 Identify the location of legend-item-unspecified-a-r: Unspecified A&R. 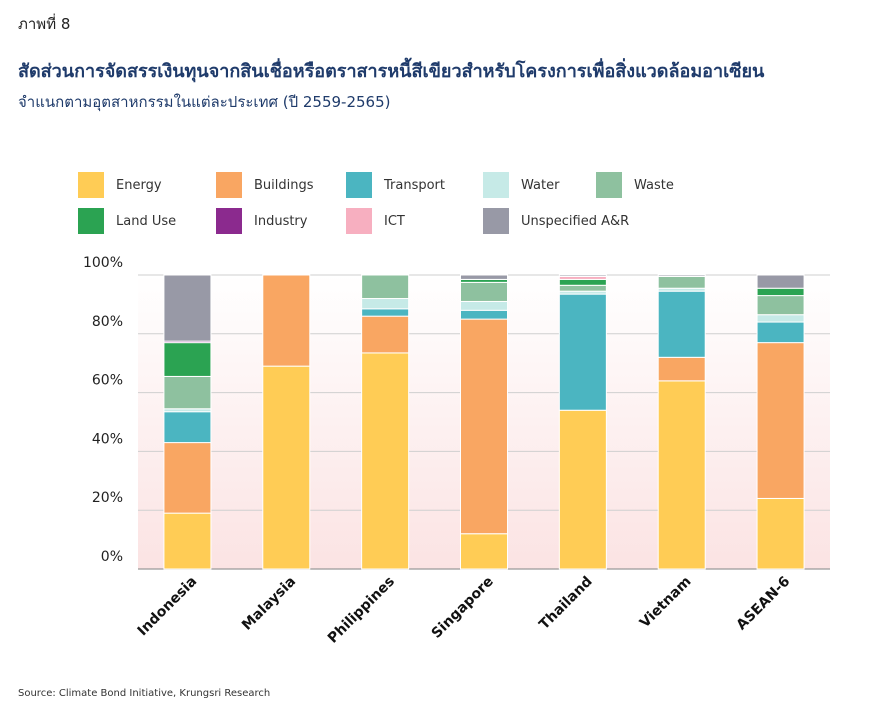
(556, 221).